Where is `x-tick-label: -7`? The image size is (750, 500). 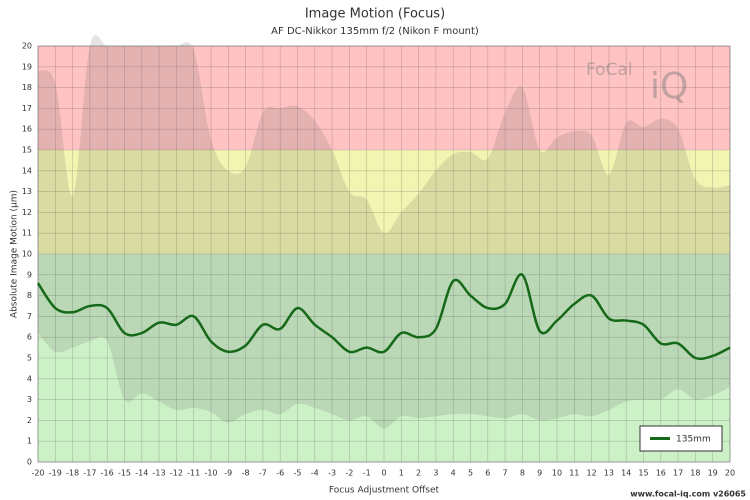
x-tick-label: -7 is located at coordinates (263, 473).